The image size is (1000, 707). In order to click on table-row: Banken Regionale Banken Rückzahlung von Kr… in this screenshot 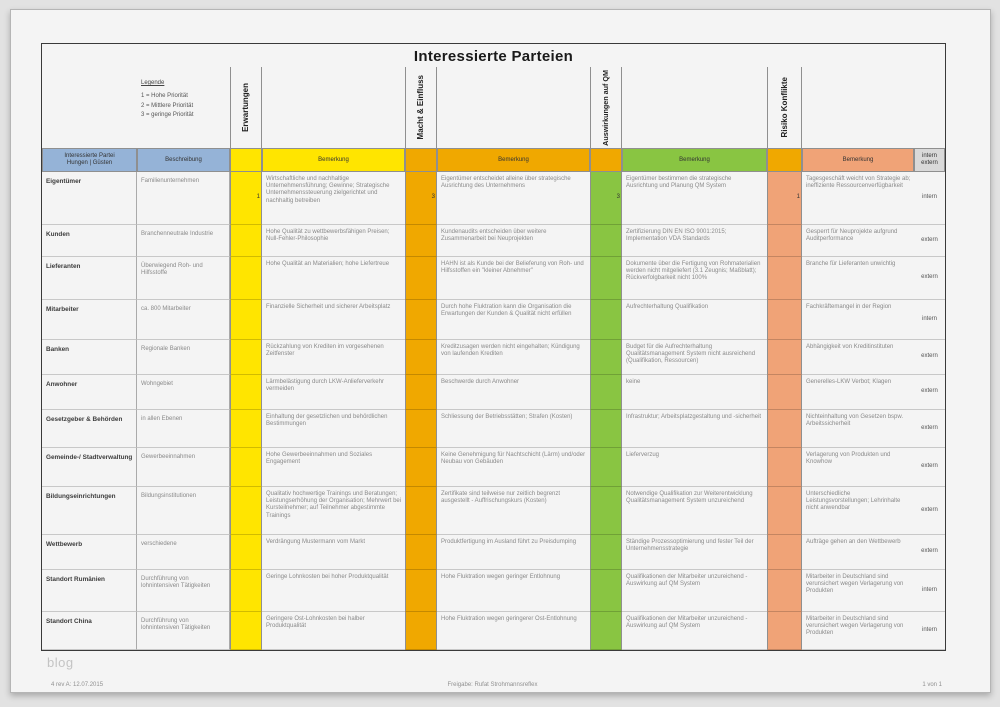, I will do `click(493, 357)`.